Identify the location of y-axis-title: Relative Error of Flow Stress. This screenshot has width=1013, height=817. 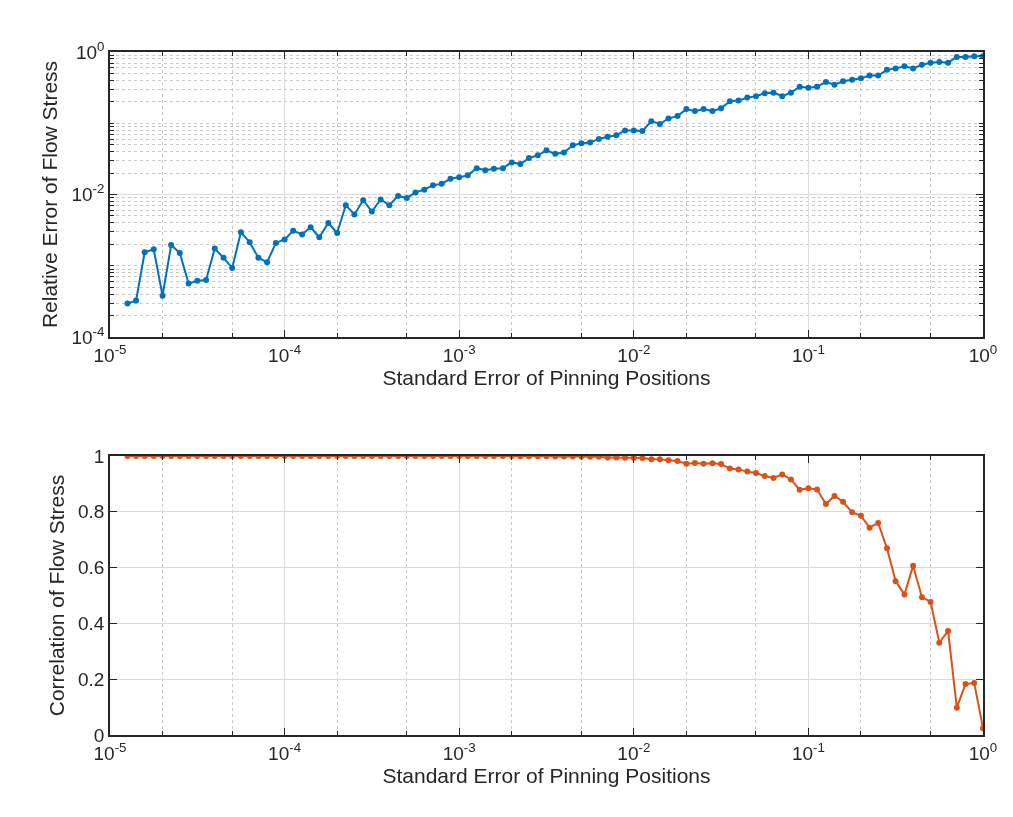
(50, 194).